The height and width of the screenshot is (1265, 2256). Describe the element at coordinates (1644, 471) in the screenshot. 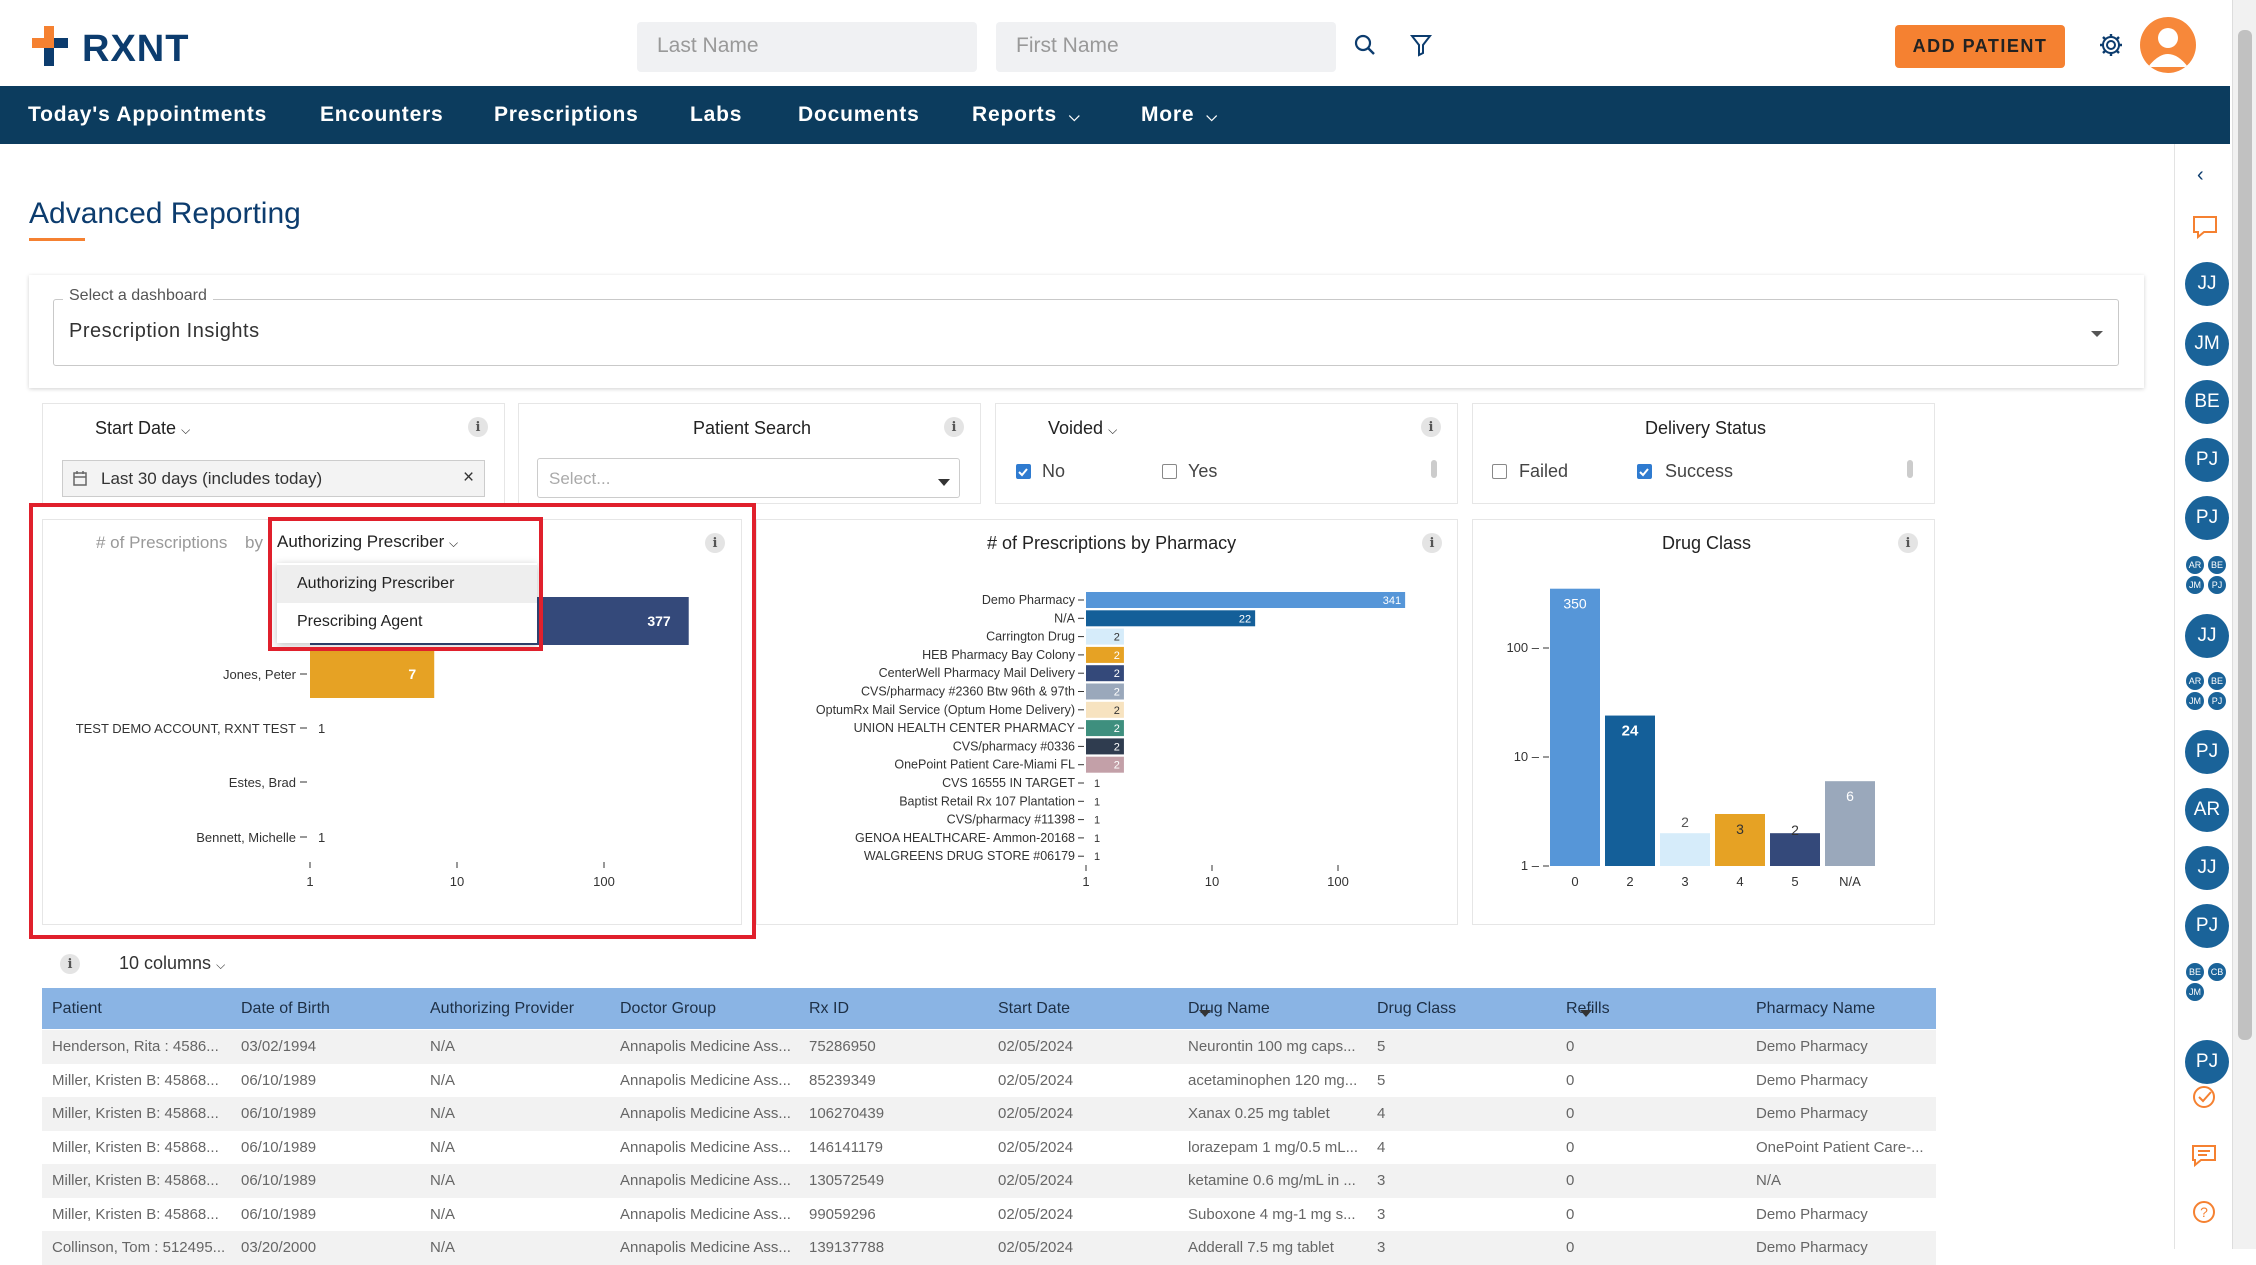

I see `success-checkbox` at that location.